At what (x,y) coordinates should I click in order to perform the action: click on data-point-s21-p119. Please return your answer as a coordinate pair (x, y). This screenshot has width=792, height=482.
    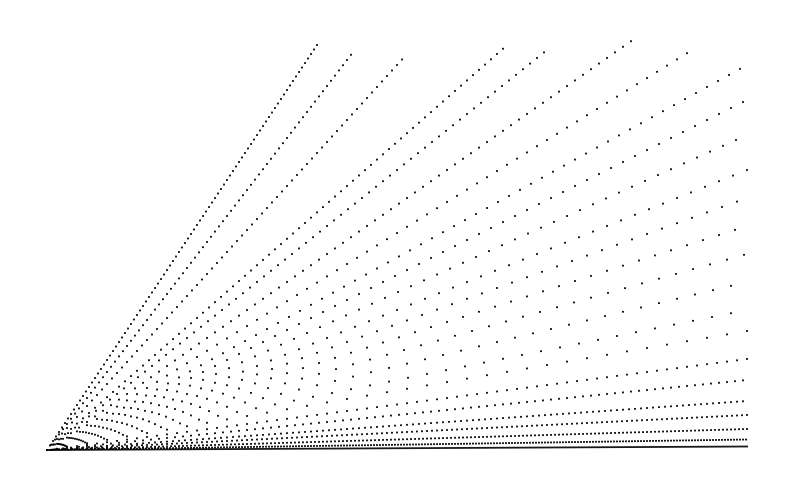
    Looking at the image, I should click on (523, 435).